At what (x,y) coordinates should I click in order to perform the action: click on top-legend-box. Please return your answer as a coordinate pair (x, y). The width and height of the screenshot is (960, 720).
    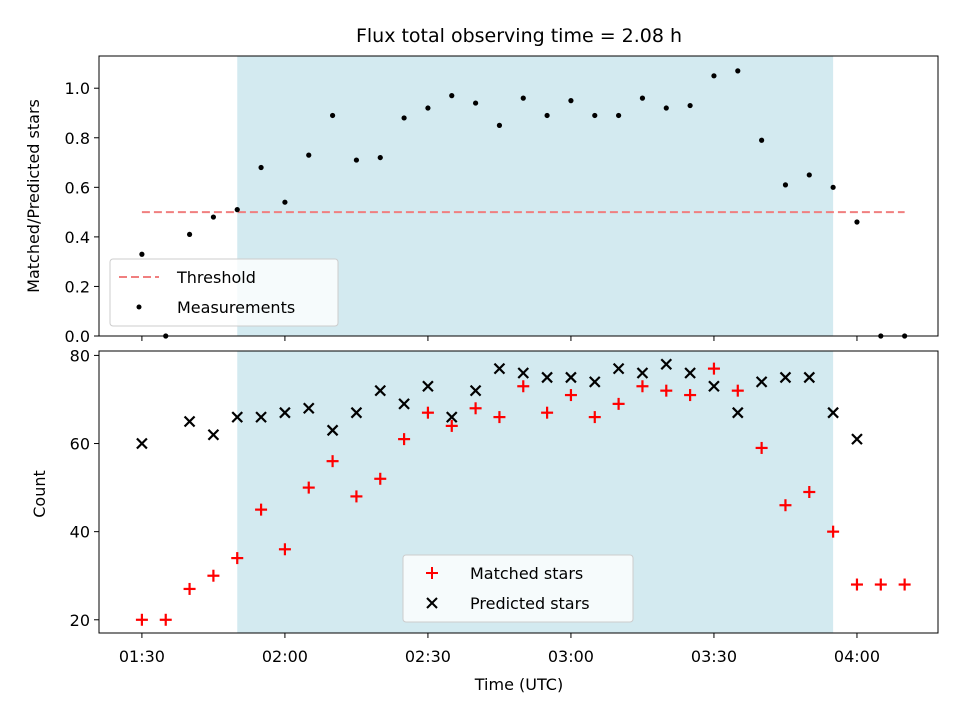
    Looking at the image, I should click on (224, 292).